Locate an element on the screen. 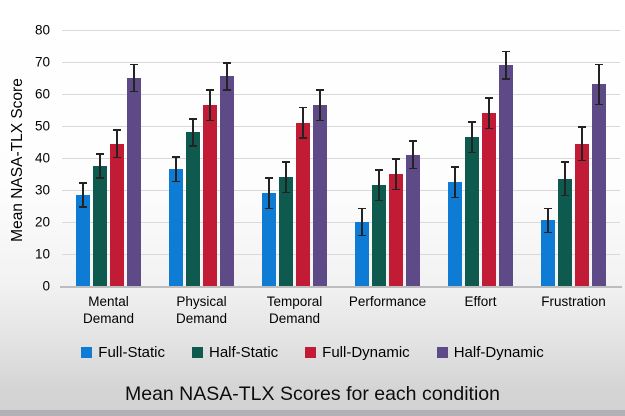 Image resolution: width=625 pixels, height=416 pixels. y-tick-label: 50 is located at coordinates (42, 126).